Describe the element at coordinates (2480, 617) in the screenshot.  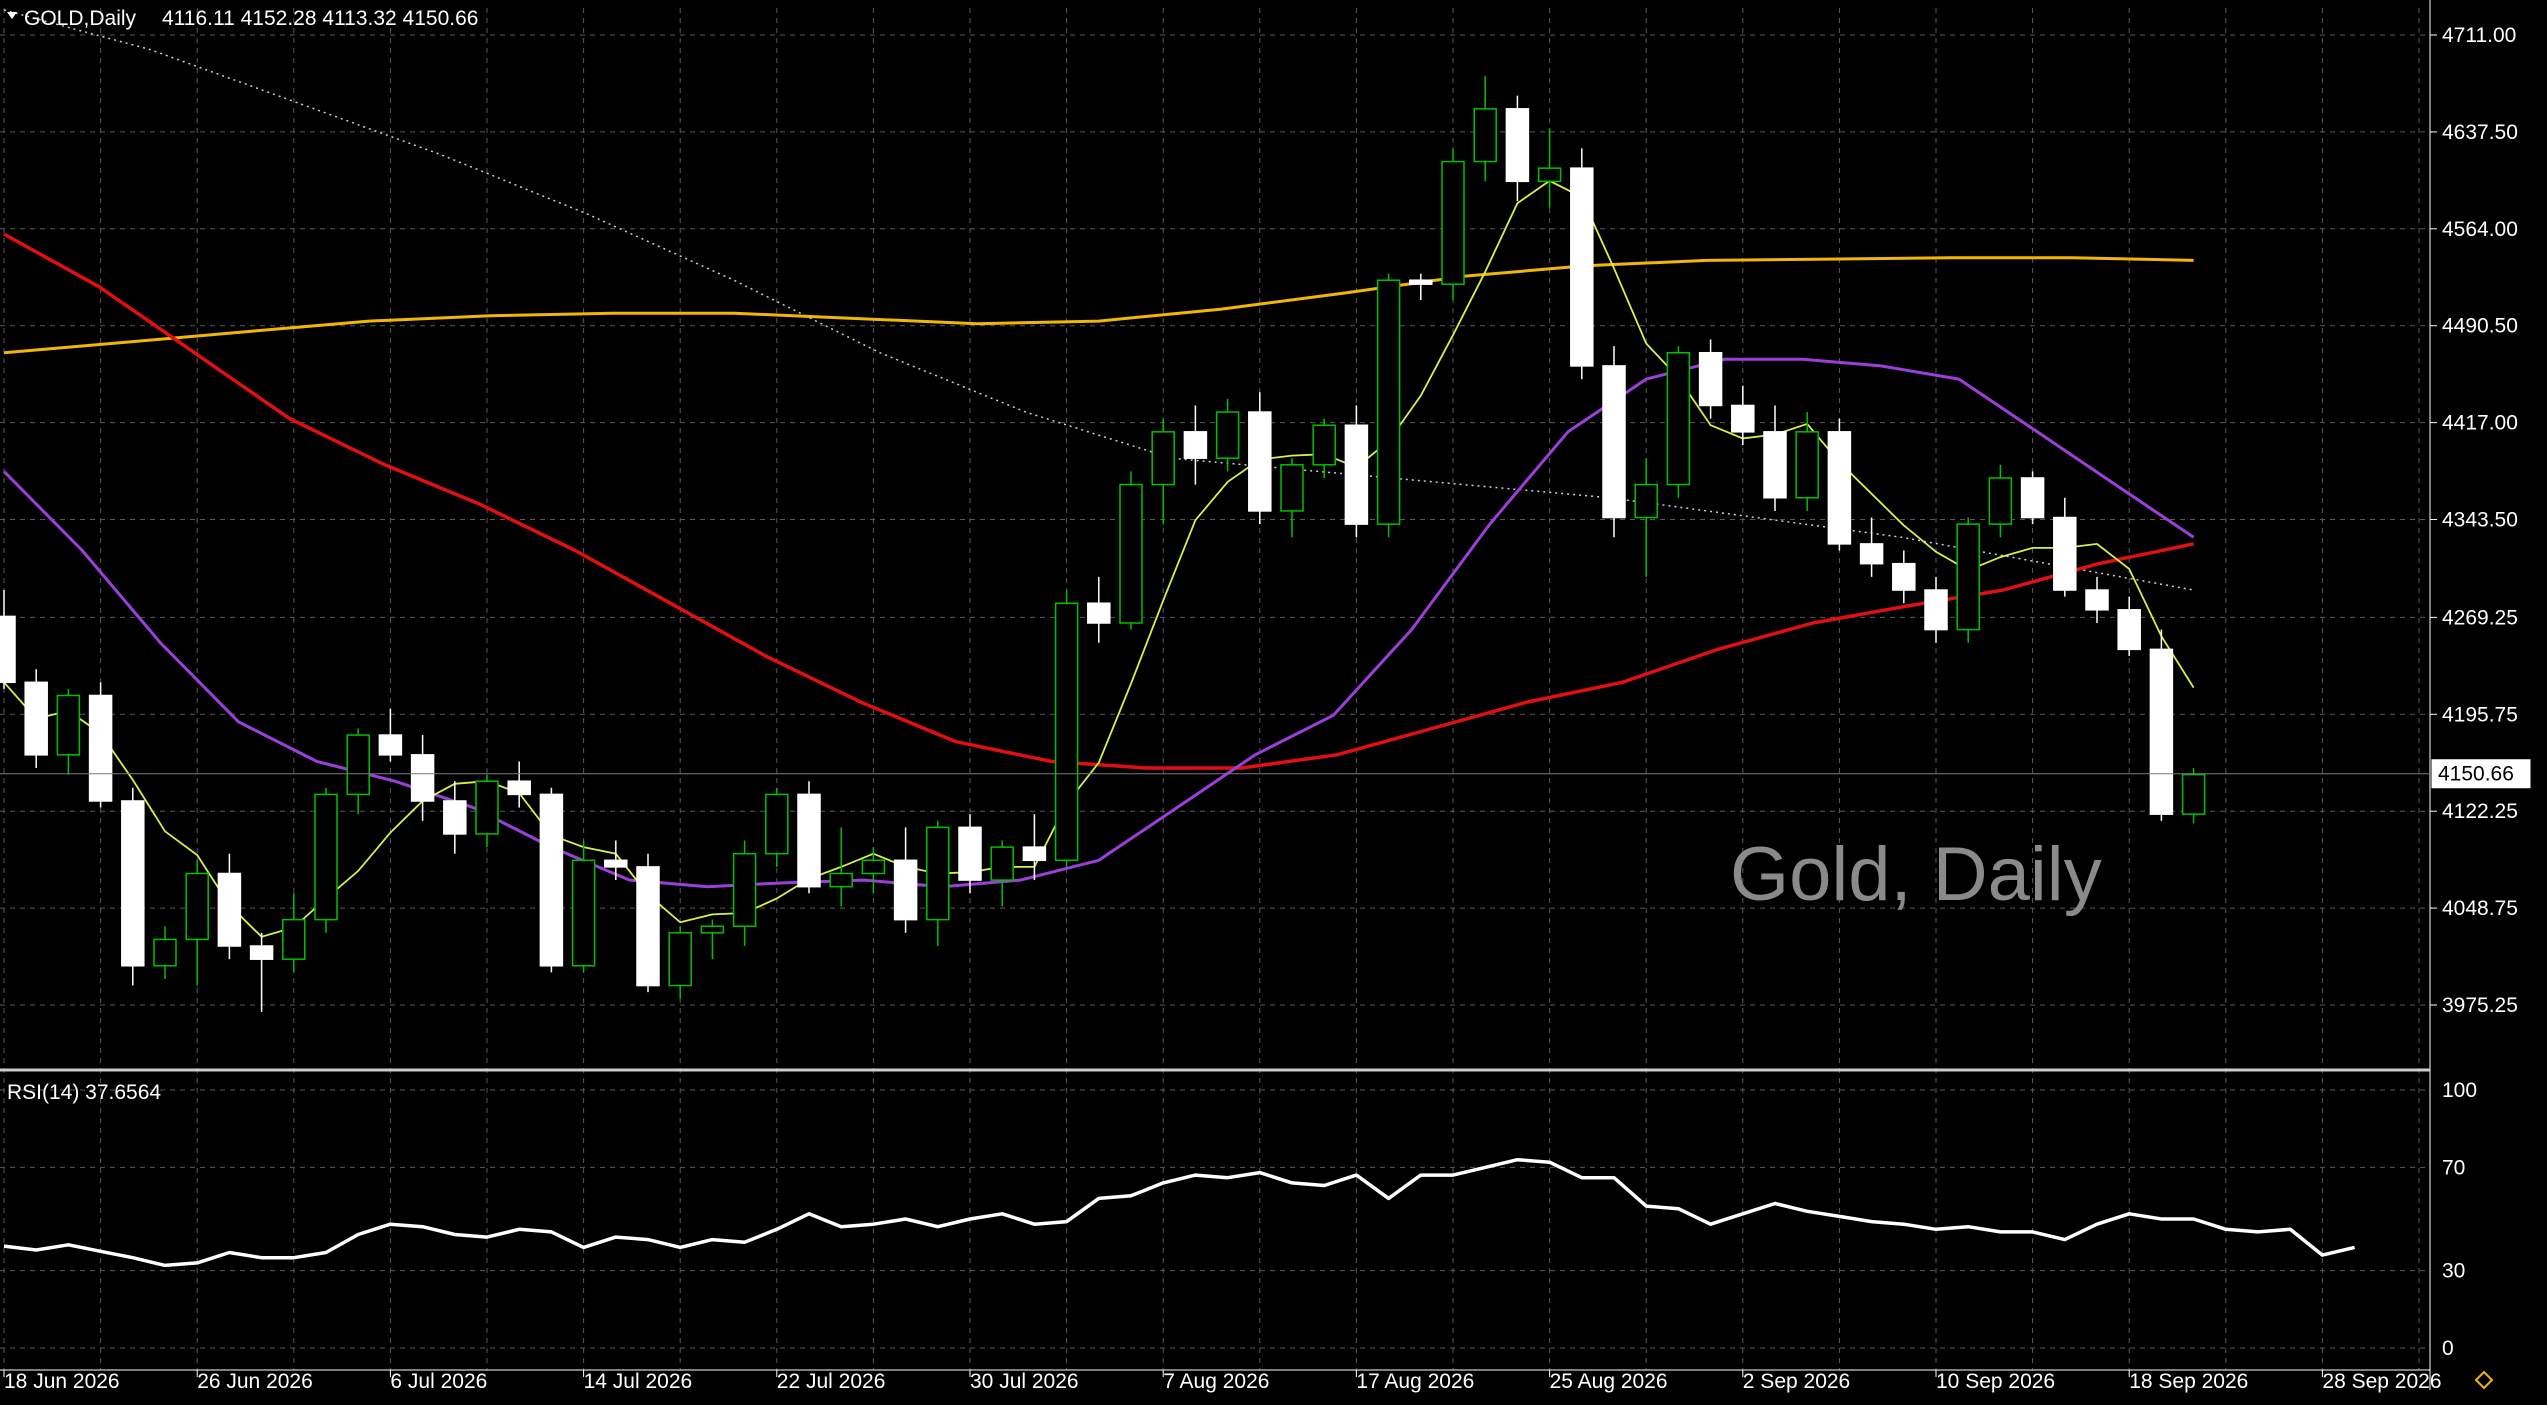
I see `price-tick-label: 4269.25` at that location.